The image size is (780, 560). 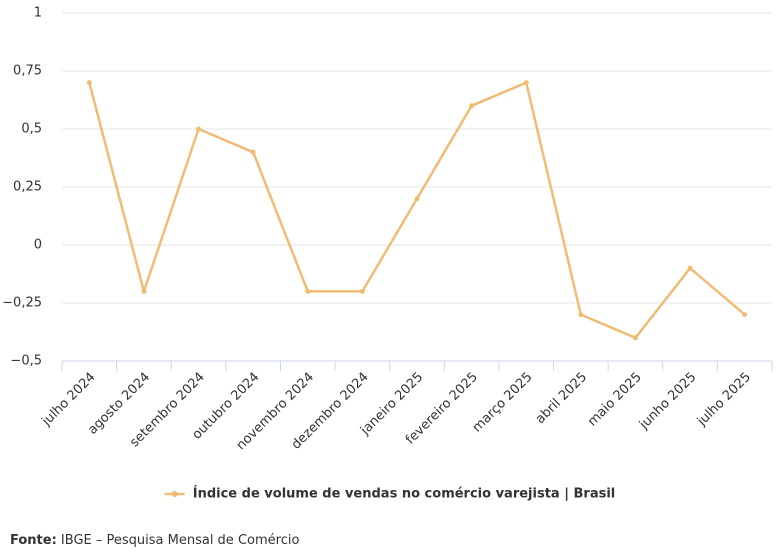 I want to click on legend-marker, so click(x=174, y=494).